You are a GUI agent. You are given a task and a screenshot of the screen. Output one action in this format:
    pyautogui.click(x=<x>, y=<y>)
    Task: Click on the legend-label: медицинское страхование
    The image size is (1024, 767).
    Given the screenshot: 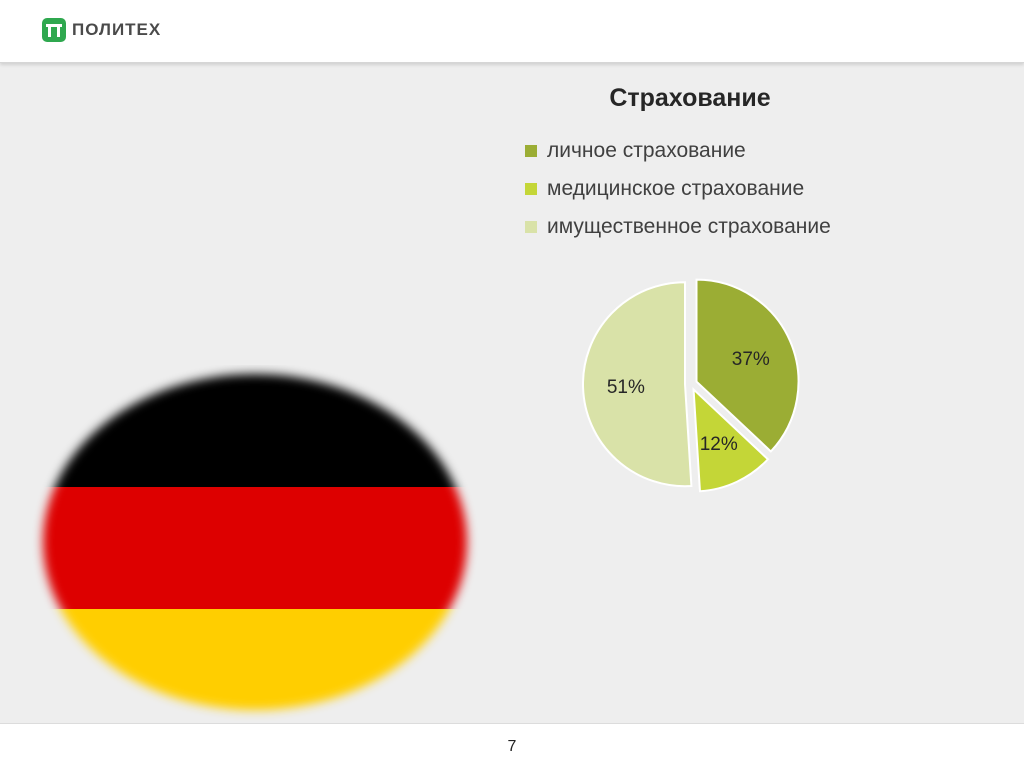 What is the action you would take?
    pyautogui.click(x=676, y=188)
    